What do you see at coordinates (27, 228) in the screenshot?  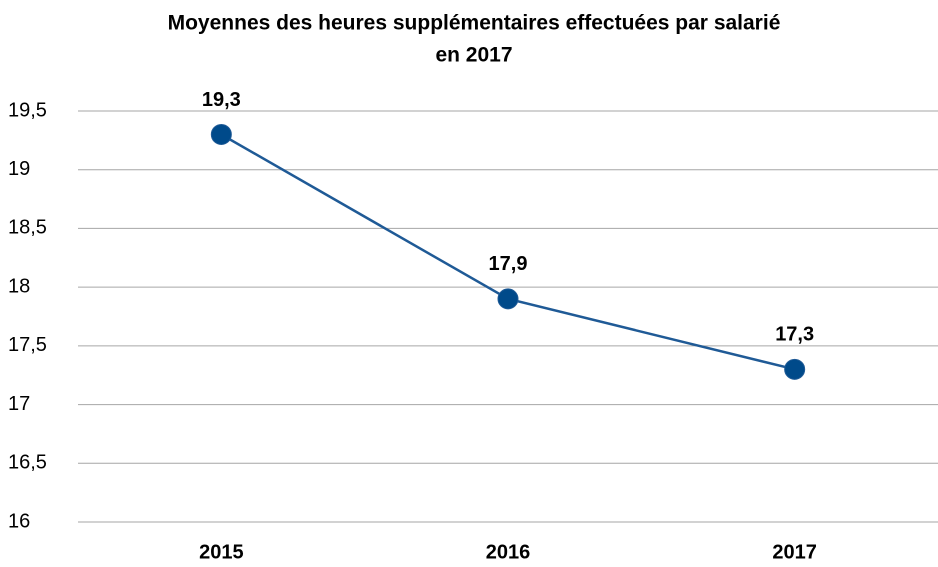 I see `y-tick-label: 18,5` at bounding box center [27, 228].